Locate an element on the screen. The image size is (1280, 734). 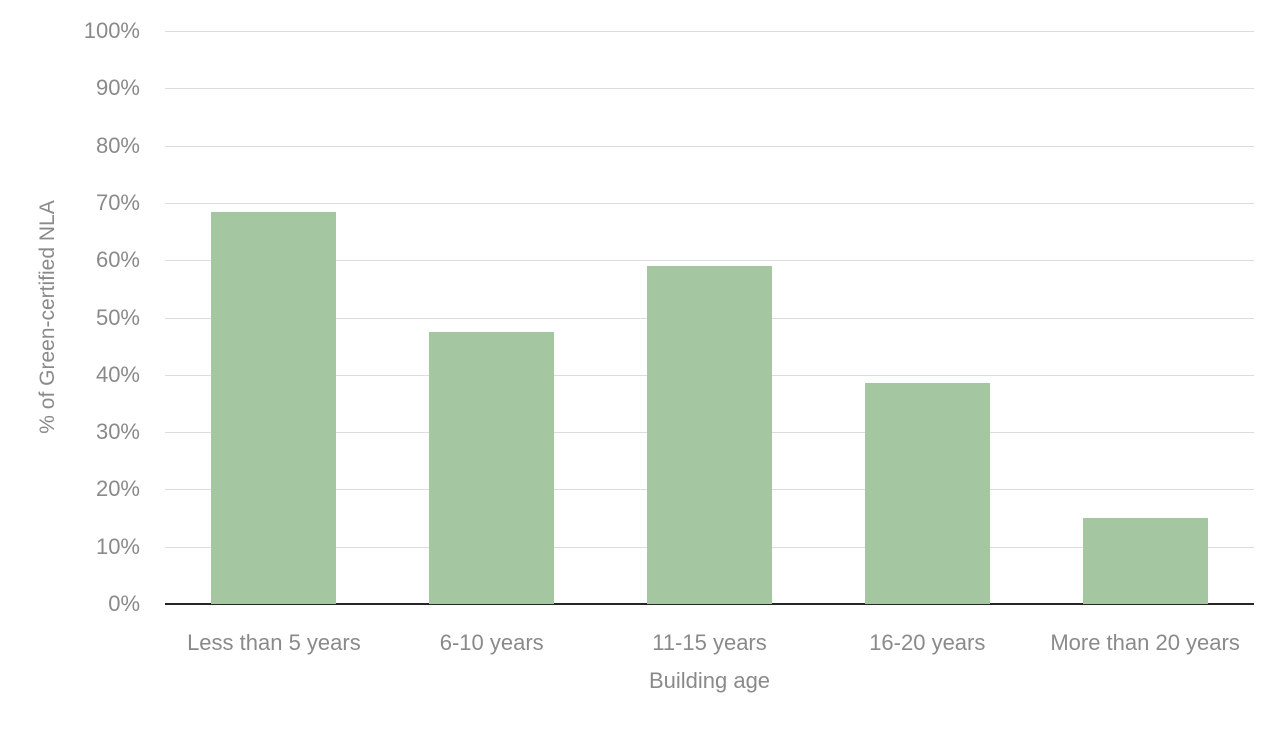
y-tick-label-100: 100% is located at coordinates (111, 30).